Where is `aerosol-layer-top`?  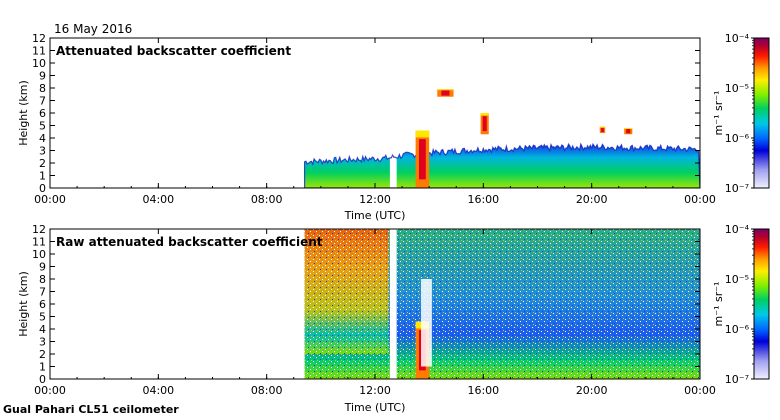 aerosol-layer-top is located at coordinates (501, 165).